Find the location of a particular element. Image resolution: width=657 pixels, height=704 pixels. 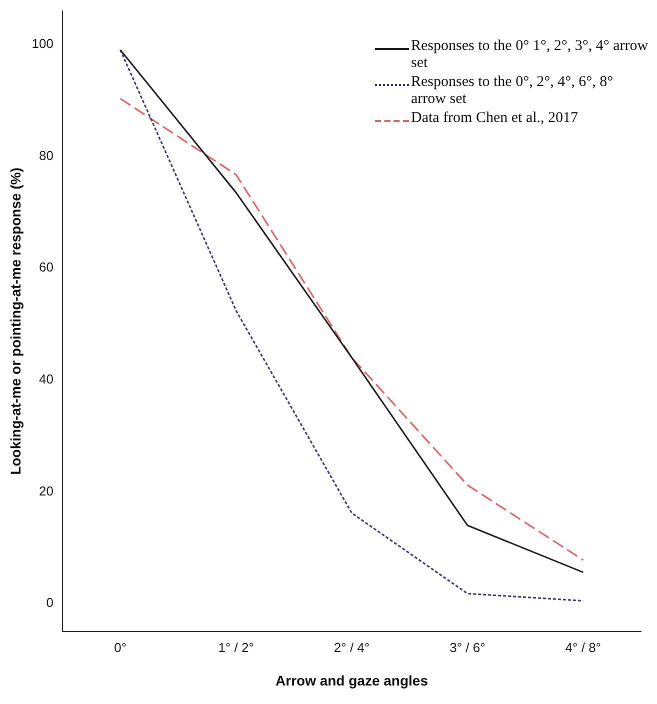

y-tick-label: 0 is located at coordinates (50, 602).